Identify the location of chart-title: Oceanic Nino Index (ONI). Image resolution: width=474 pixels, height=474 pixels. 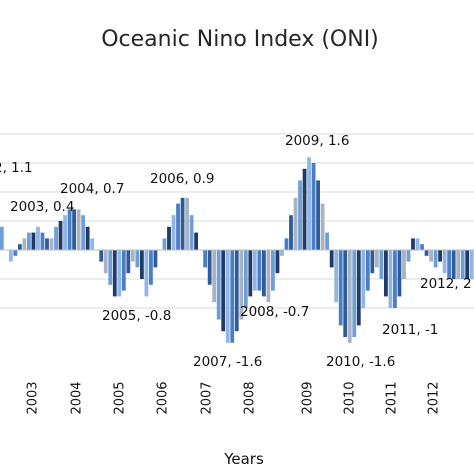
(240, 39).